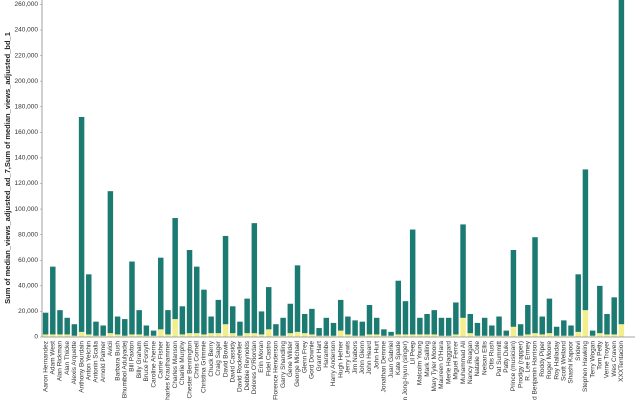 This screenshot has width=640, height=400. I want to click on x-tick-label: Shashi Kapoor, so click(571, 361).